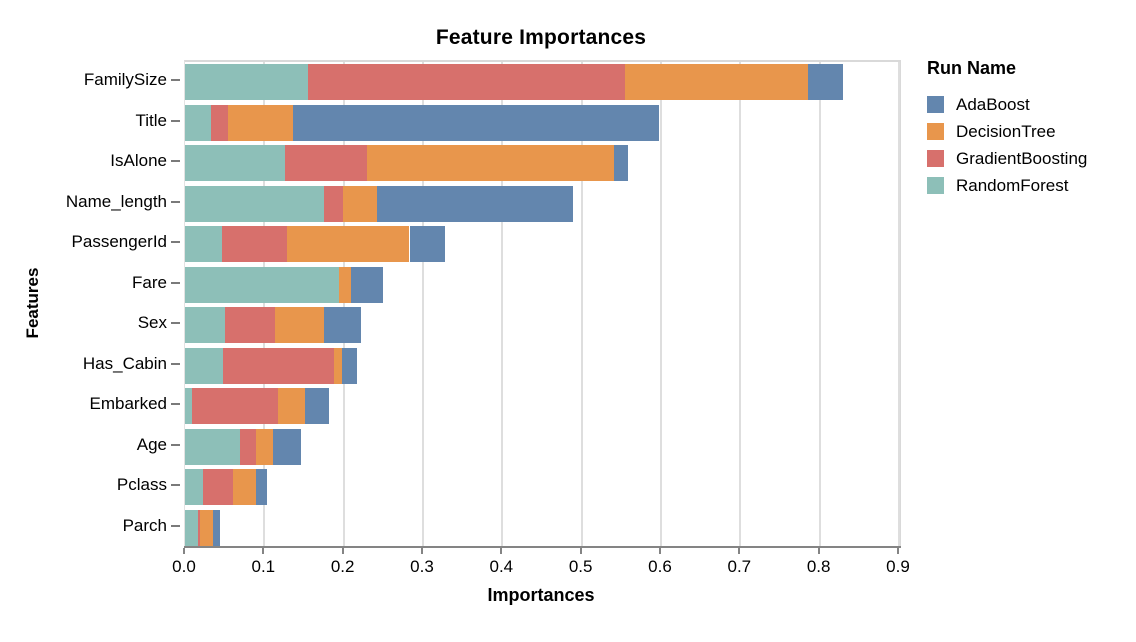  Describe the element at coordinates (898, 566) in the screenshot. I see `x-tick-label: 0.9` at that location.